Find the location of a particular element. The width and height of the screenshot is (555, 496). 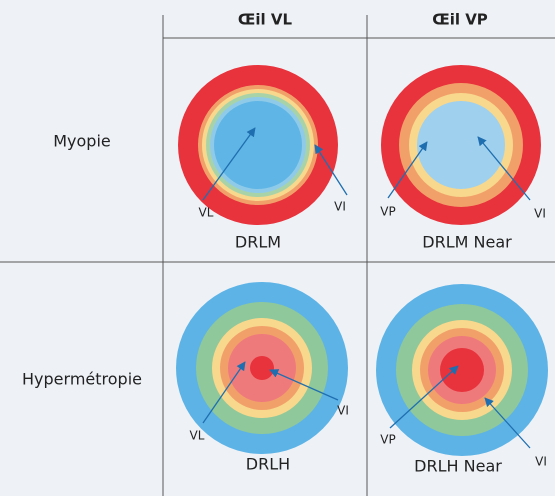

lens-name: DRLM is located at coordinates (258, 242).